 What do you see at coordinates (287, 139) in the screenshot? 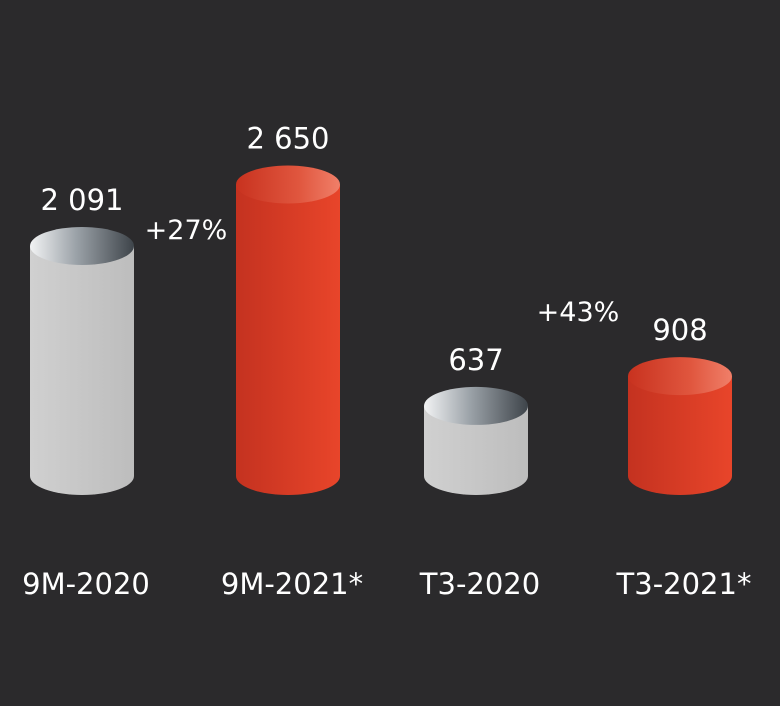
I see `value-label: 2 650` at bounding box center [287, 139].